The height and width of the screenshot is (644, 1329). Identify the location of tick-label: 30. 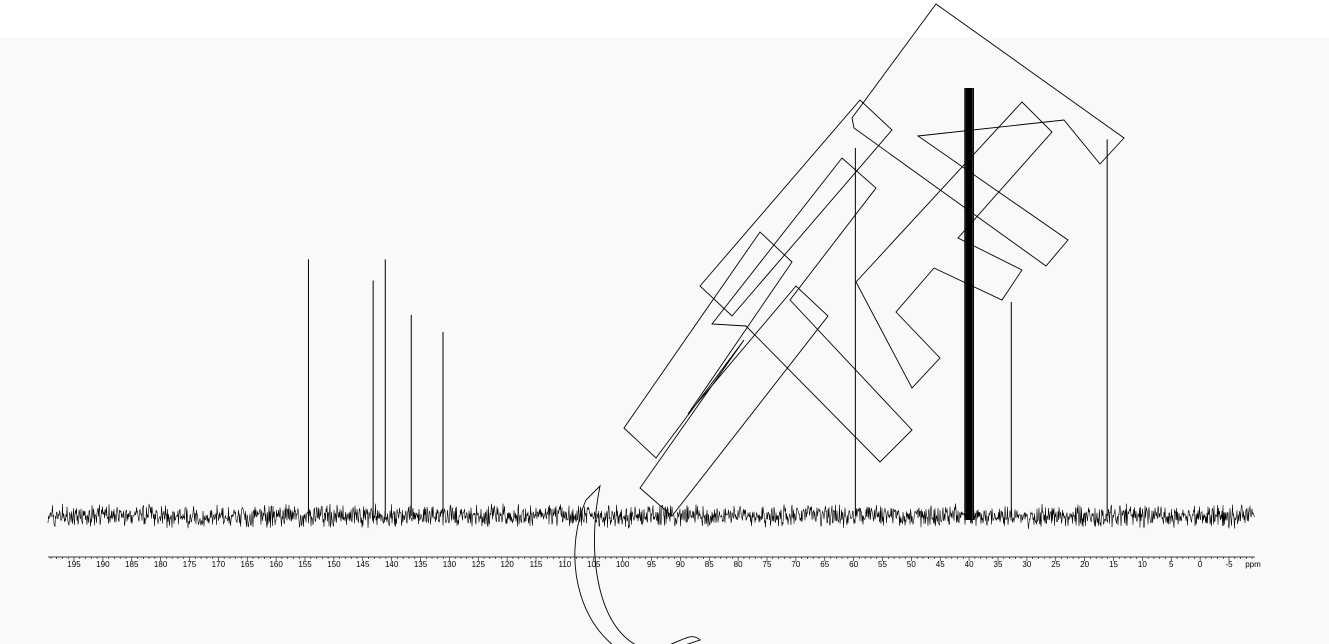
(1026, 564).